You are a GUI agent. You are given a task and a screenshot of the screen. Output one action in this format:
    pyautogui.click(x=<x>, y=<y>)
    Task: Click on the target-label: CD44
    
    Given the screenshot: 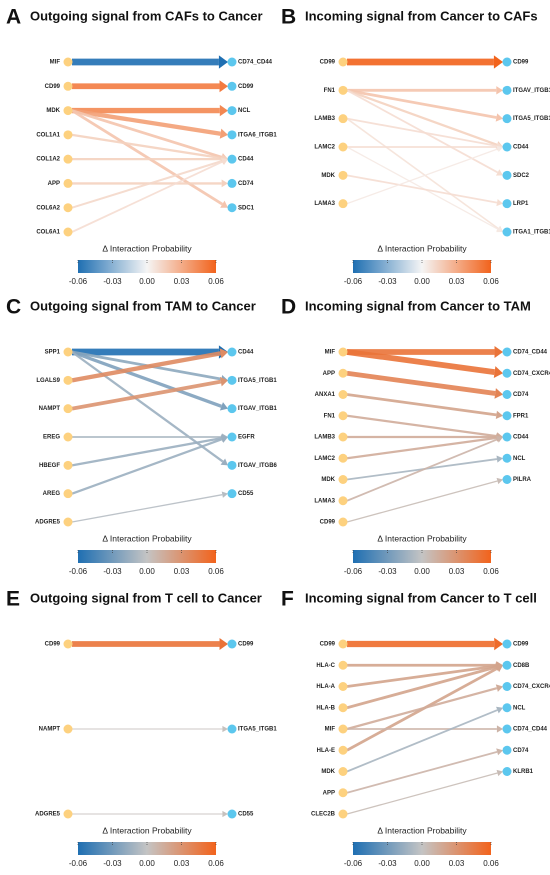 What is the action you would take?
    pyautogui.click(x=521, y=148)
    